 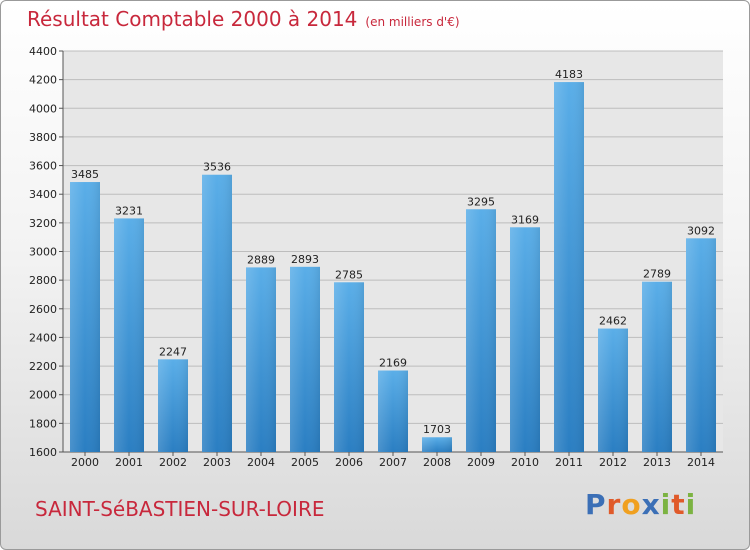 I want to click on proxiti-logo: Proxiti, so click(x=640, y=504).